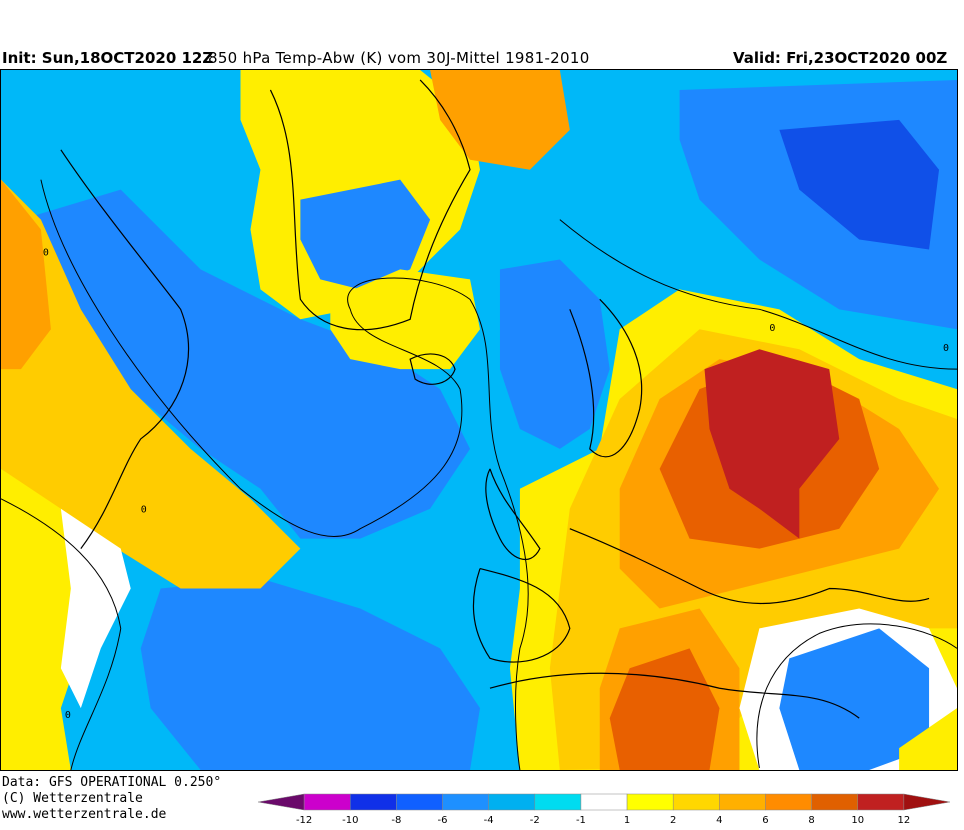  Describe the element at coordinates (108, 58) in the screenshot. I see `init-time: Init: Sun,18OCT2020 12Z` at that location.